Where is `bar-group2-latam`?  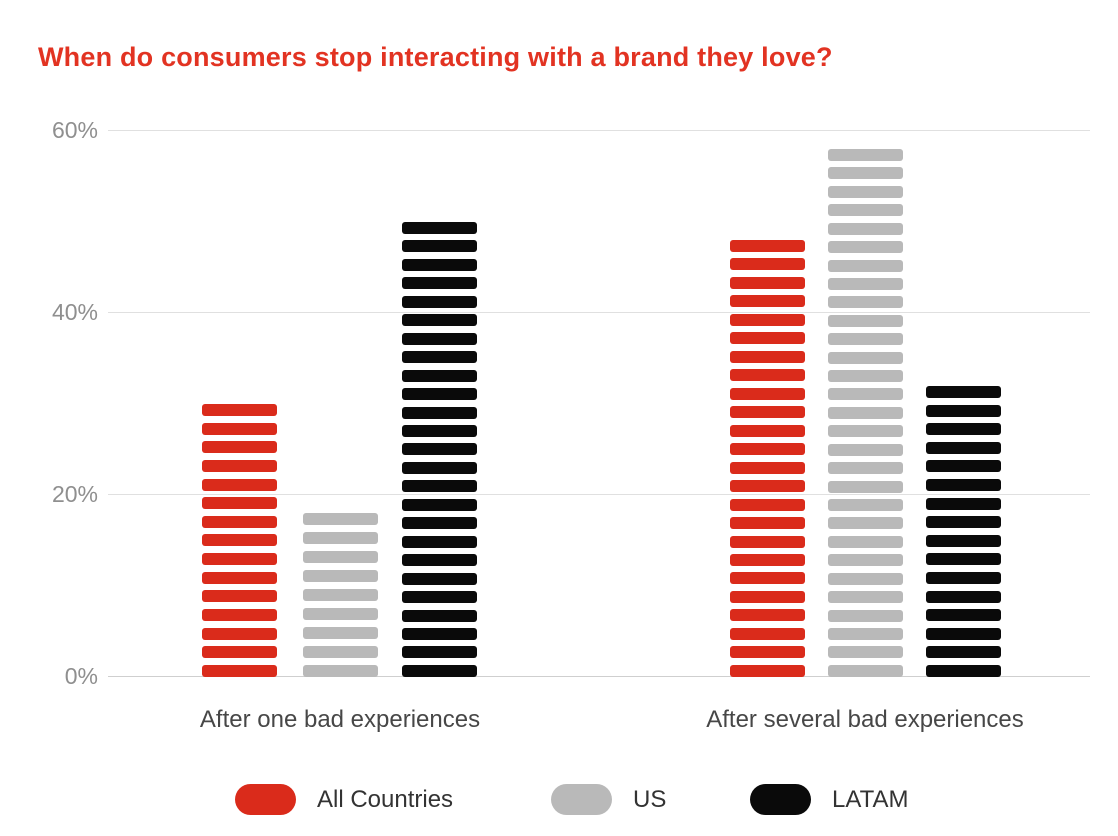
bar-group2-latam is located at coordinates (963, 531).